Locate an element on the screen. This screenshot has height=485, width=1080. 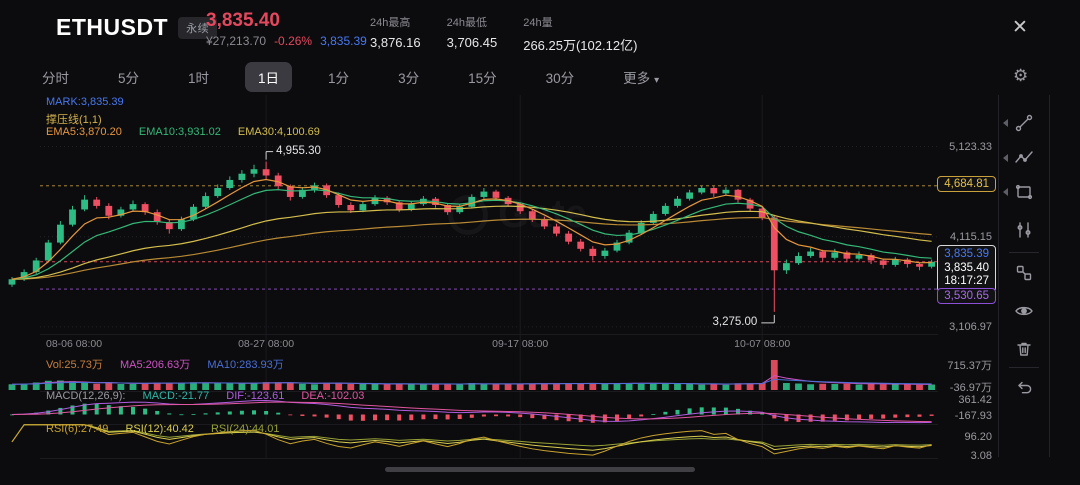
undo-icon is located at coordinates (1024, 387).